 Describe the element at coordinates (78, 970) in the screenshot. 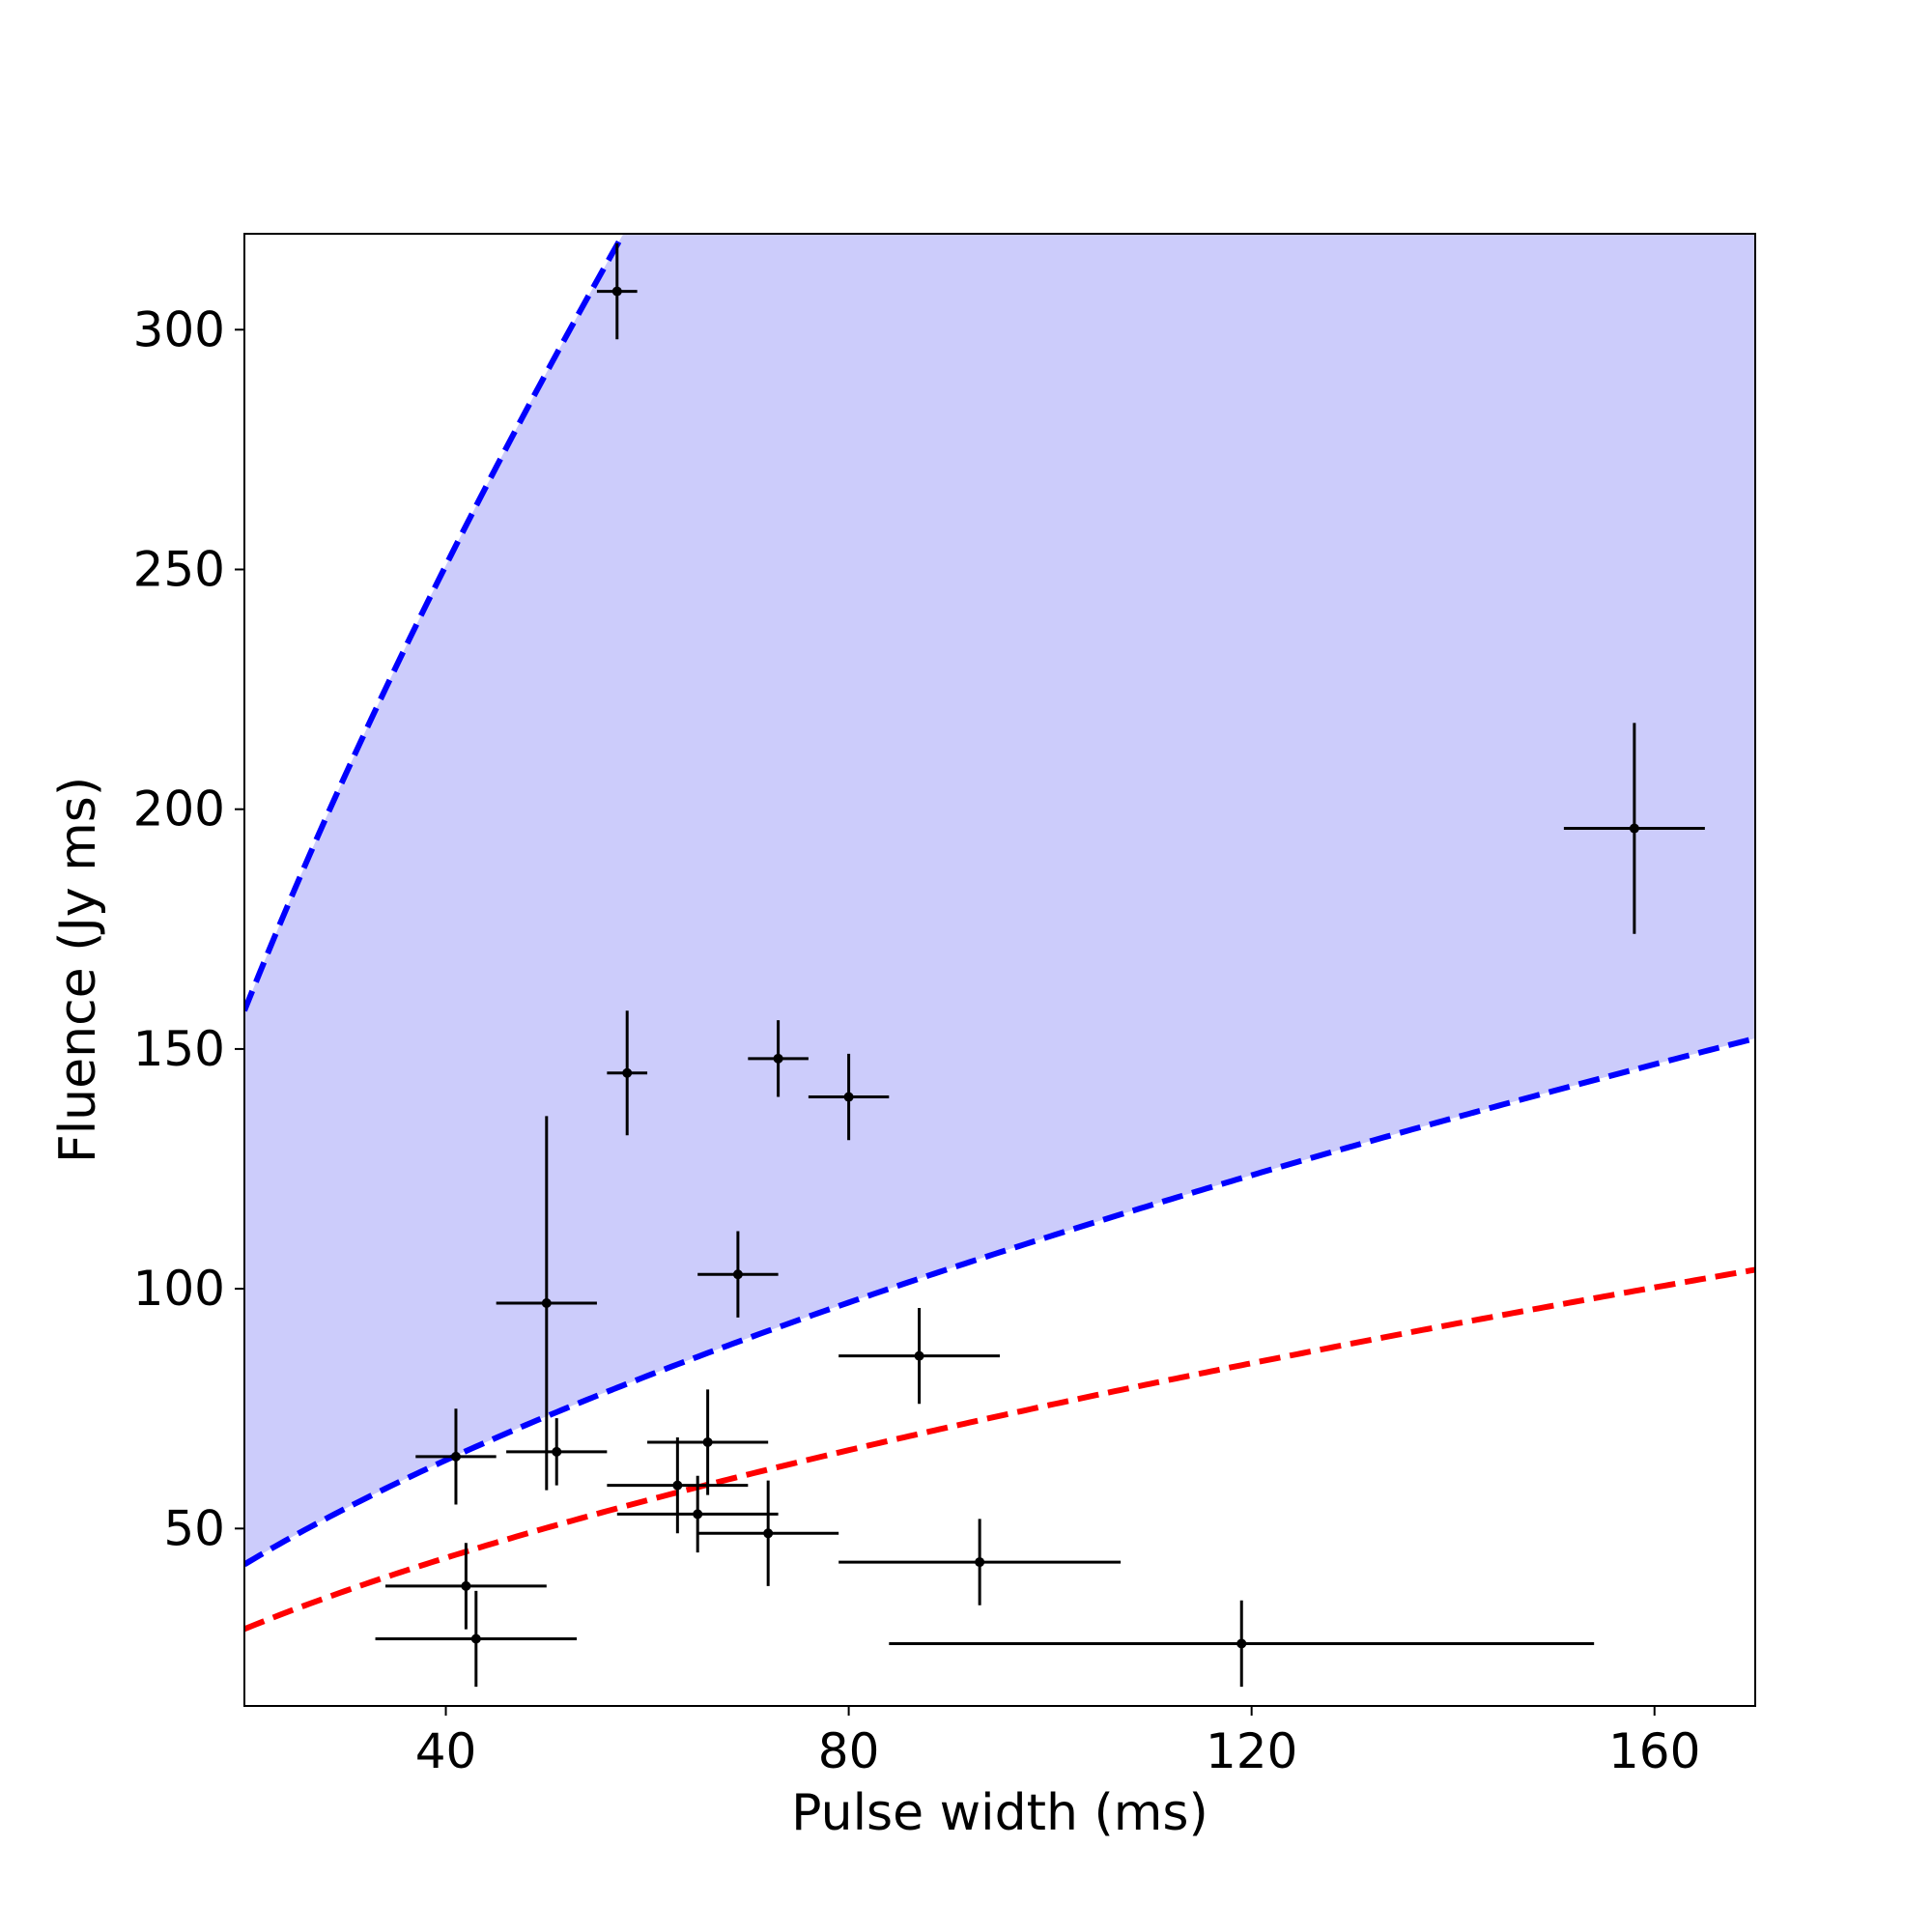

I see `y-axis-label: Fluence (Jy ms)` at that location.